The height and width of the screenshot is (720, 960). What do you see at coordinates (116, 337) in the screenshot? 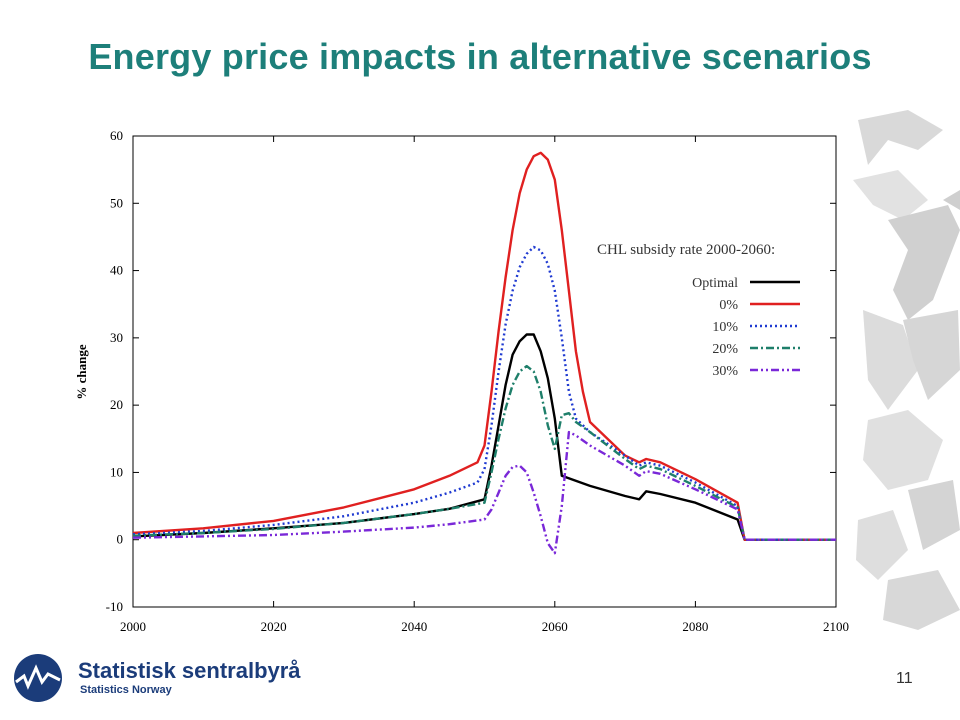
I see `y-tick-label: 30` at bounding box center [116, 337].